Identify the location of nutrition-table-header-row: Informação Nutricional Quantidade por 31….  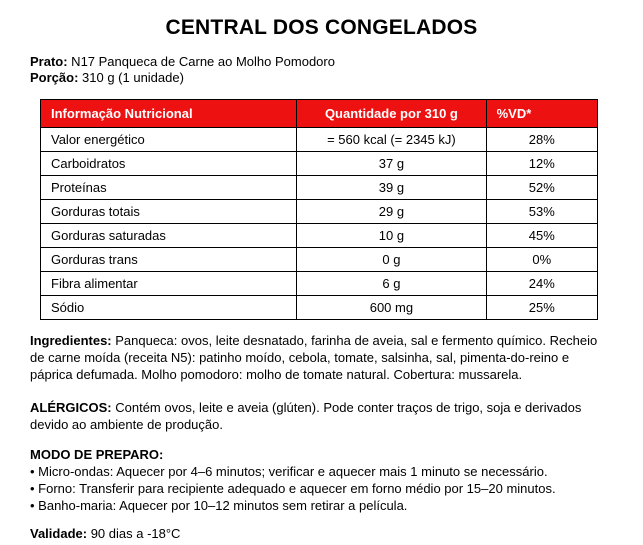
(319, 113).